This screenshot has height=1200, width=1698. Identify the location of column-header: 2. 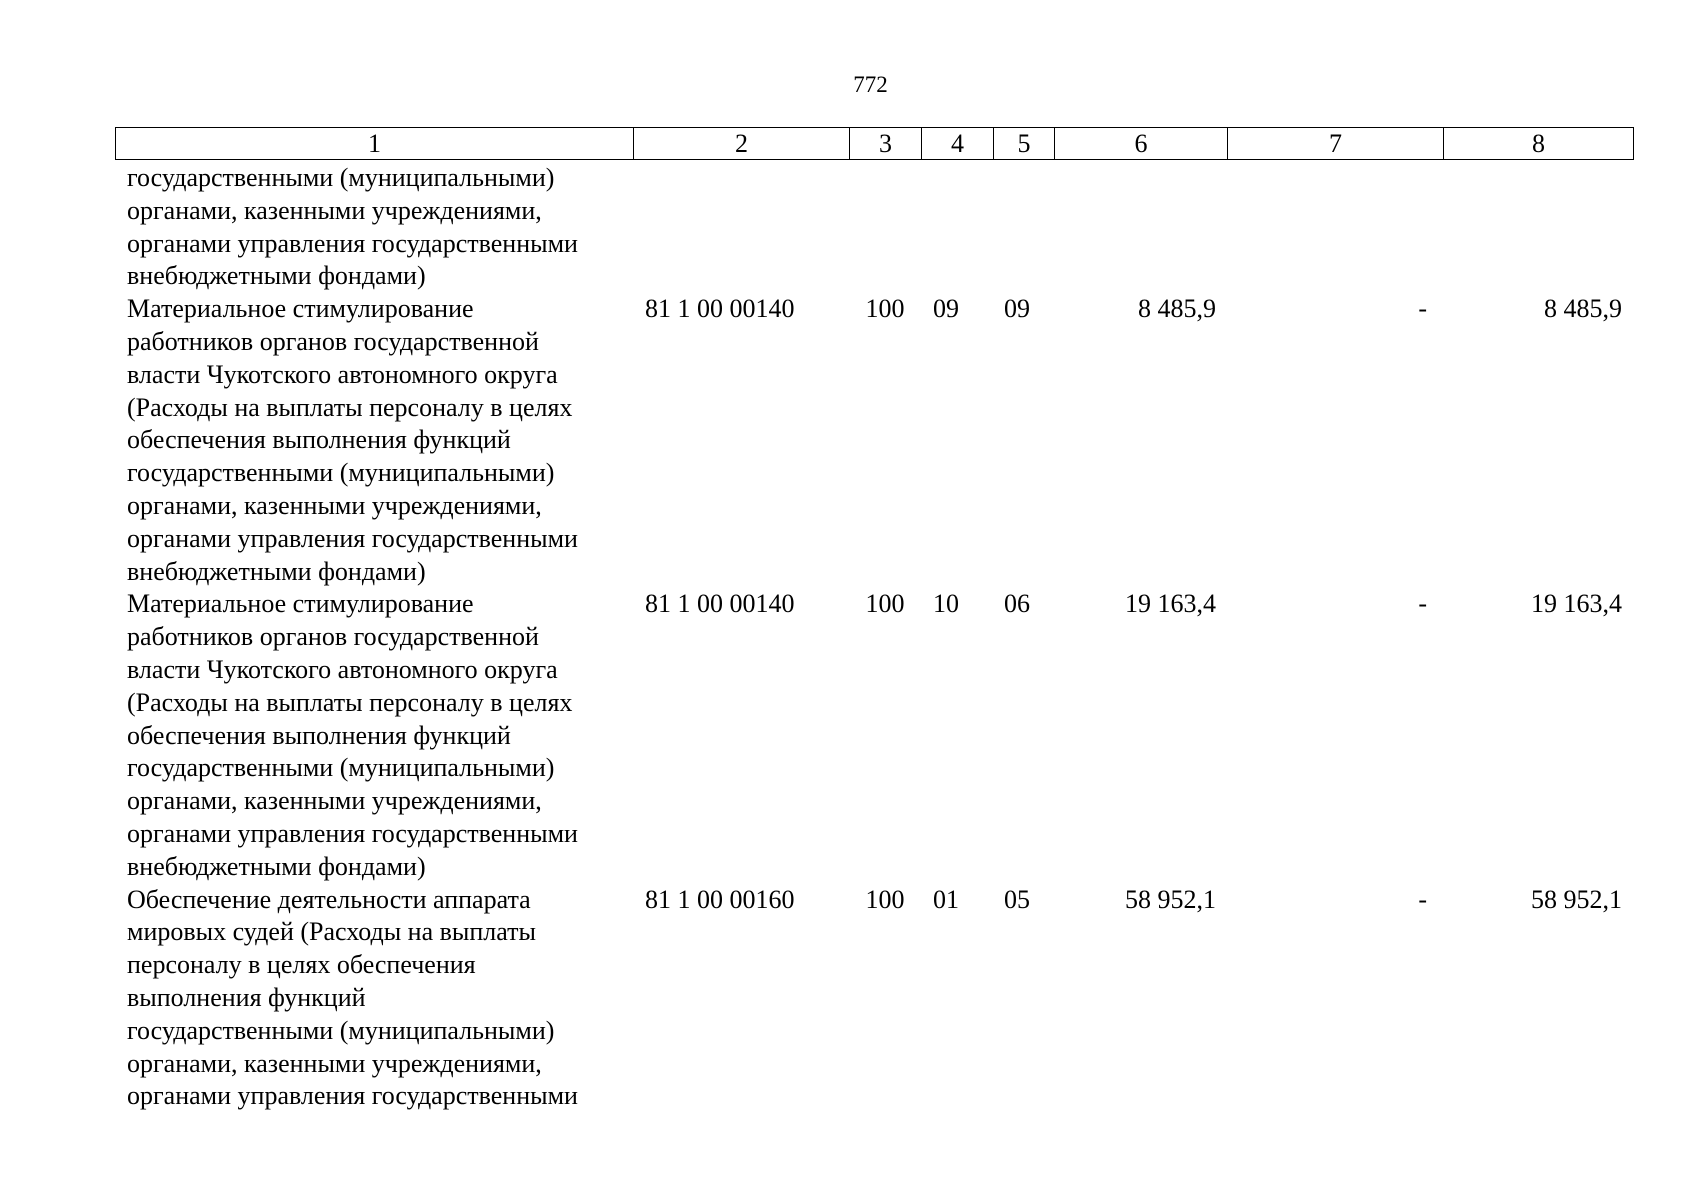
(741, 143).